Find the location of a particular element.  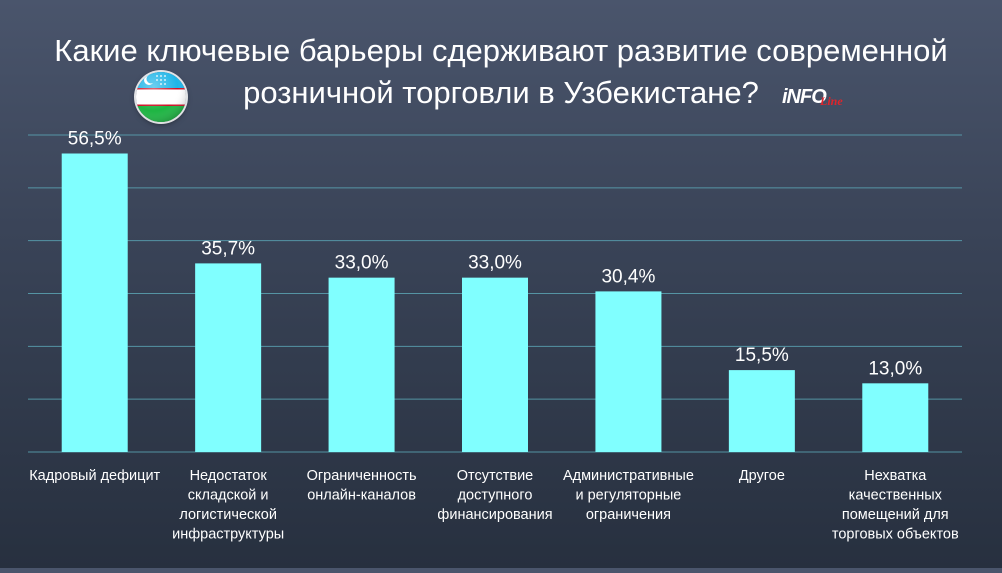

category-label: Отсутствие is located at coordinates (495, 476).